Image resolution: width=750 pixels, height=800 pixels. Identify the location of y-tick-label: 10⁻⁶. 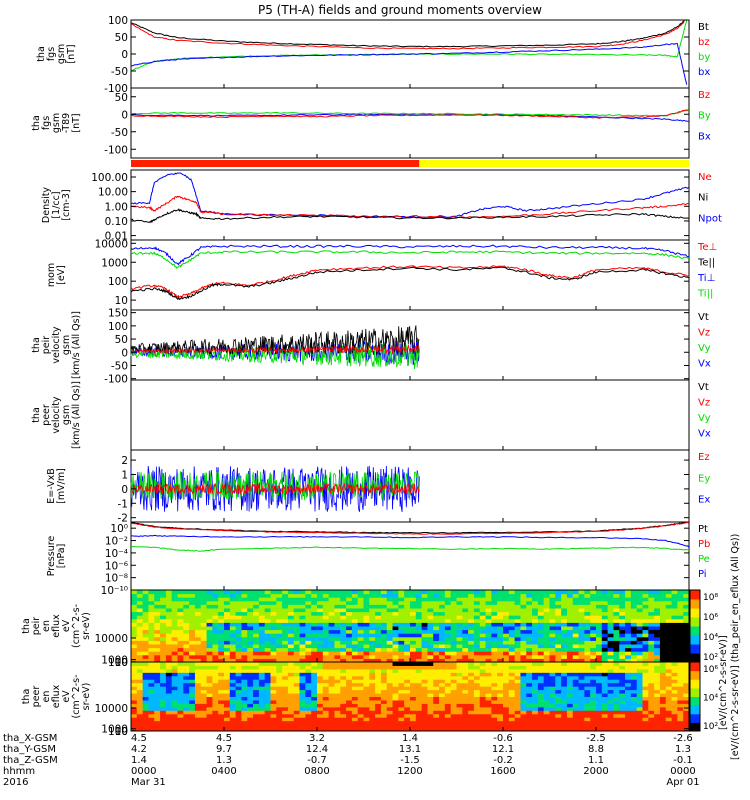
(116, 566).